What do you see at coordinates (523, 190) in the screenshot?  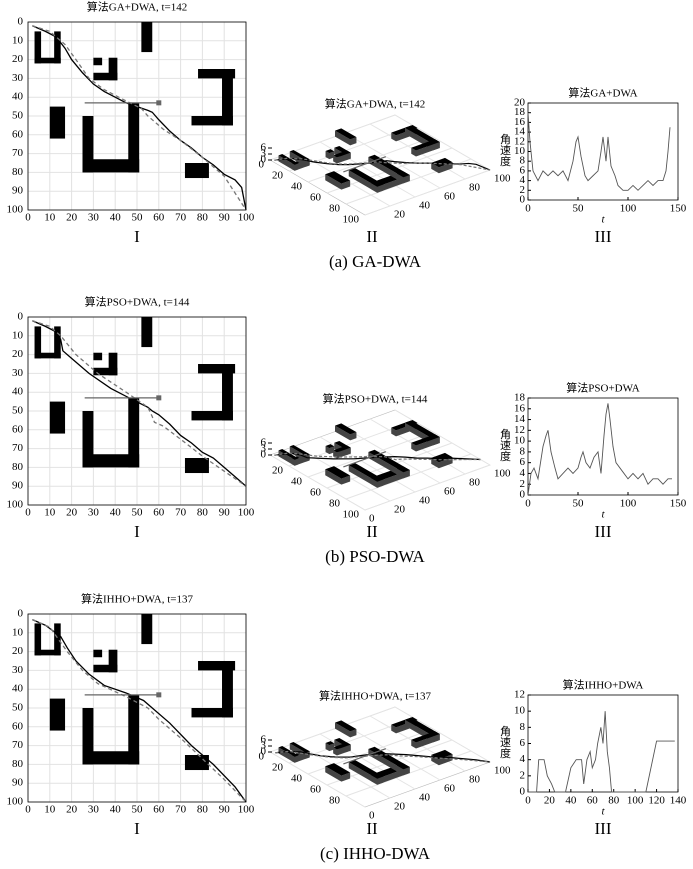 I see `y-tick-label: 2` at bounding box center [523, 190].